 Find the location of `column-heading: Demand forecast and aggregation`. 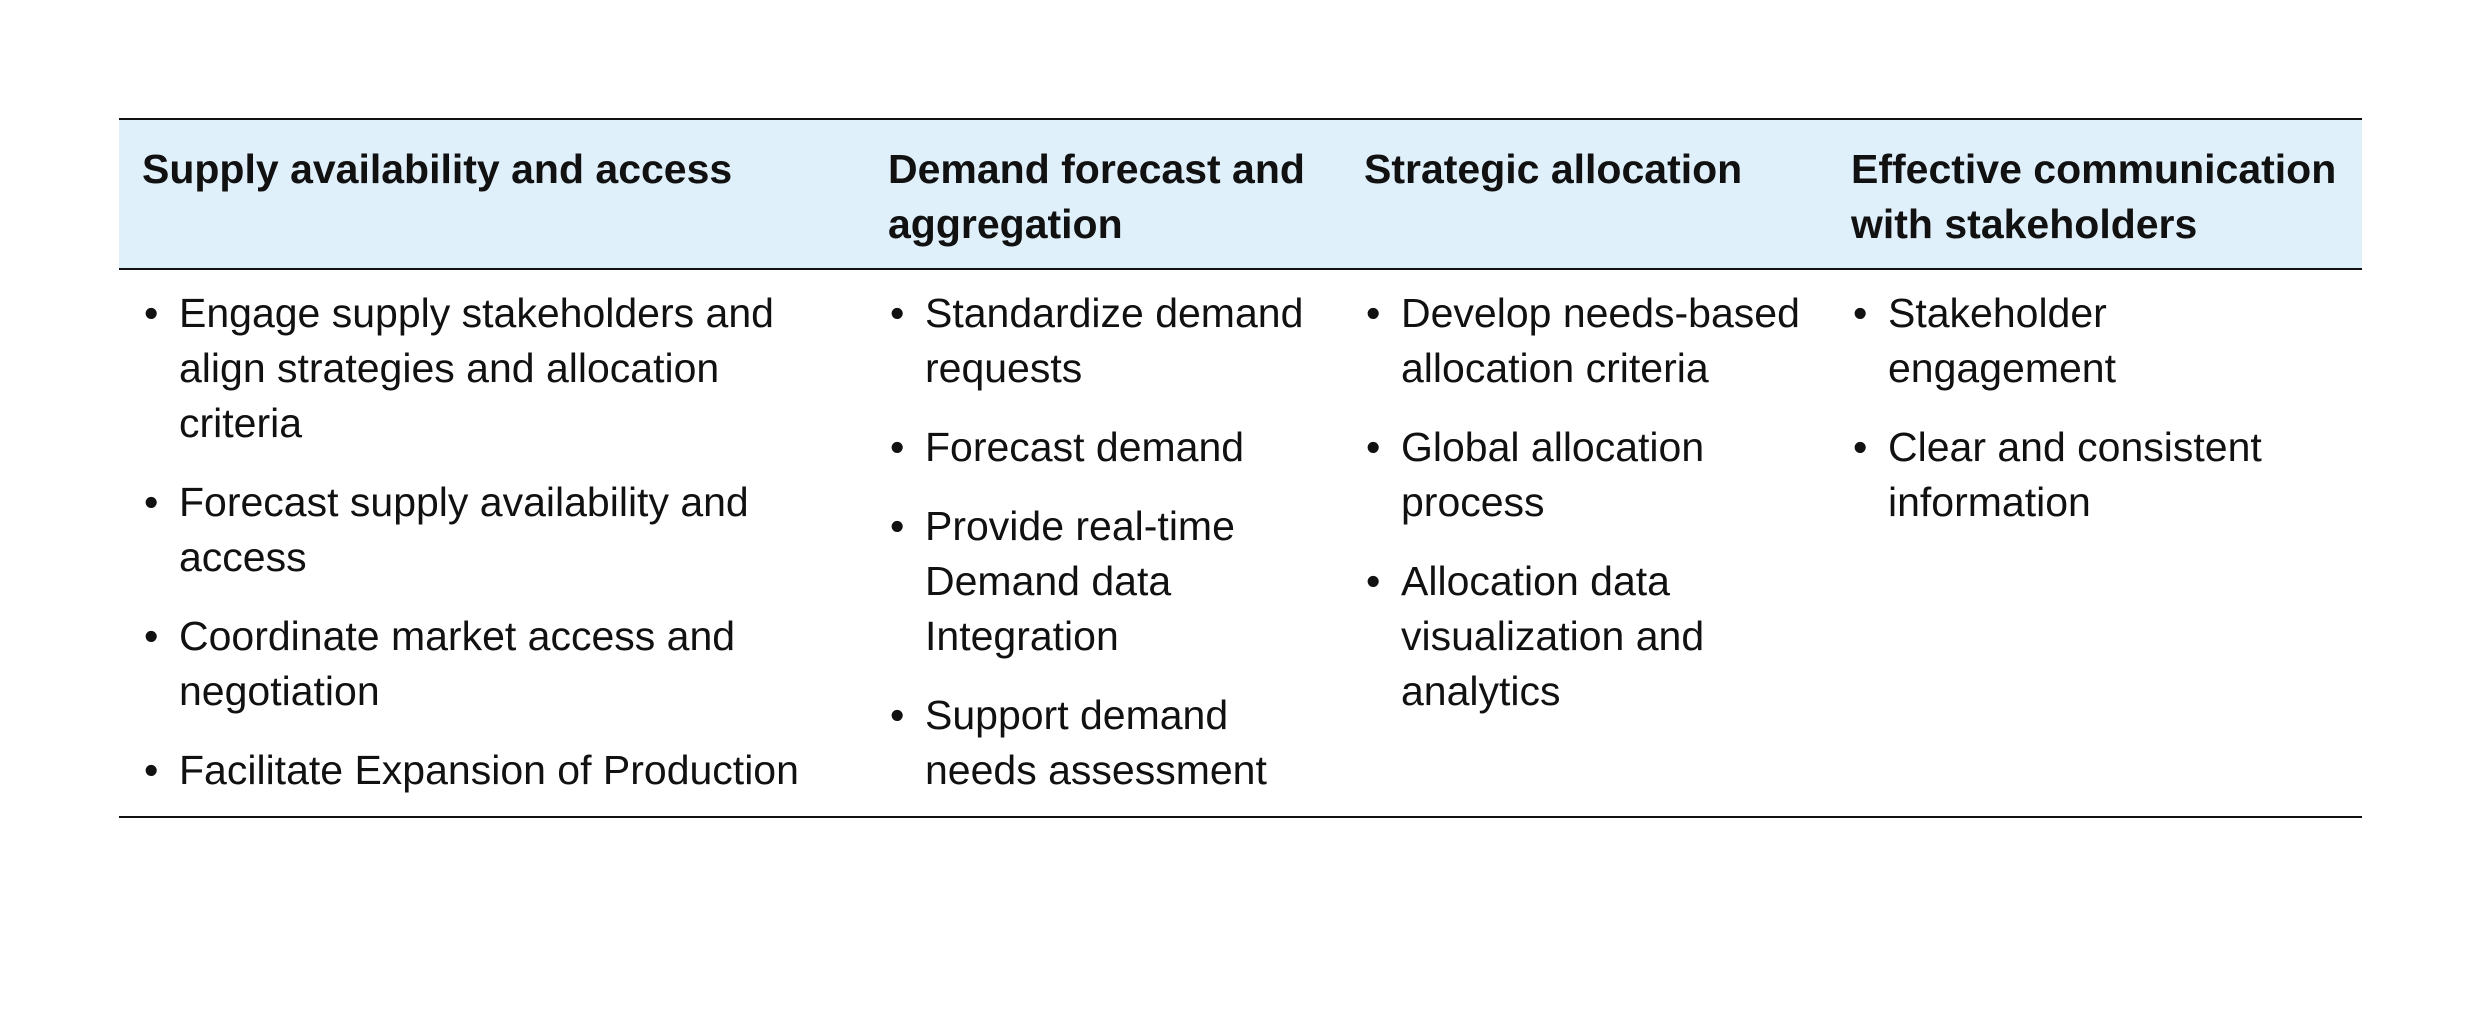

column-heading: Demand forecast and aggregation is located at coordinates (1096, 196).